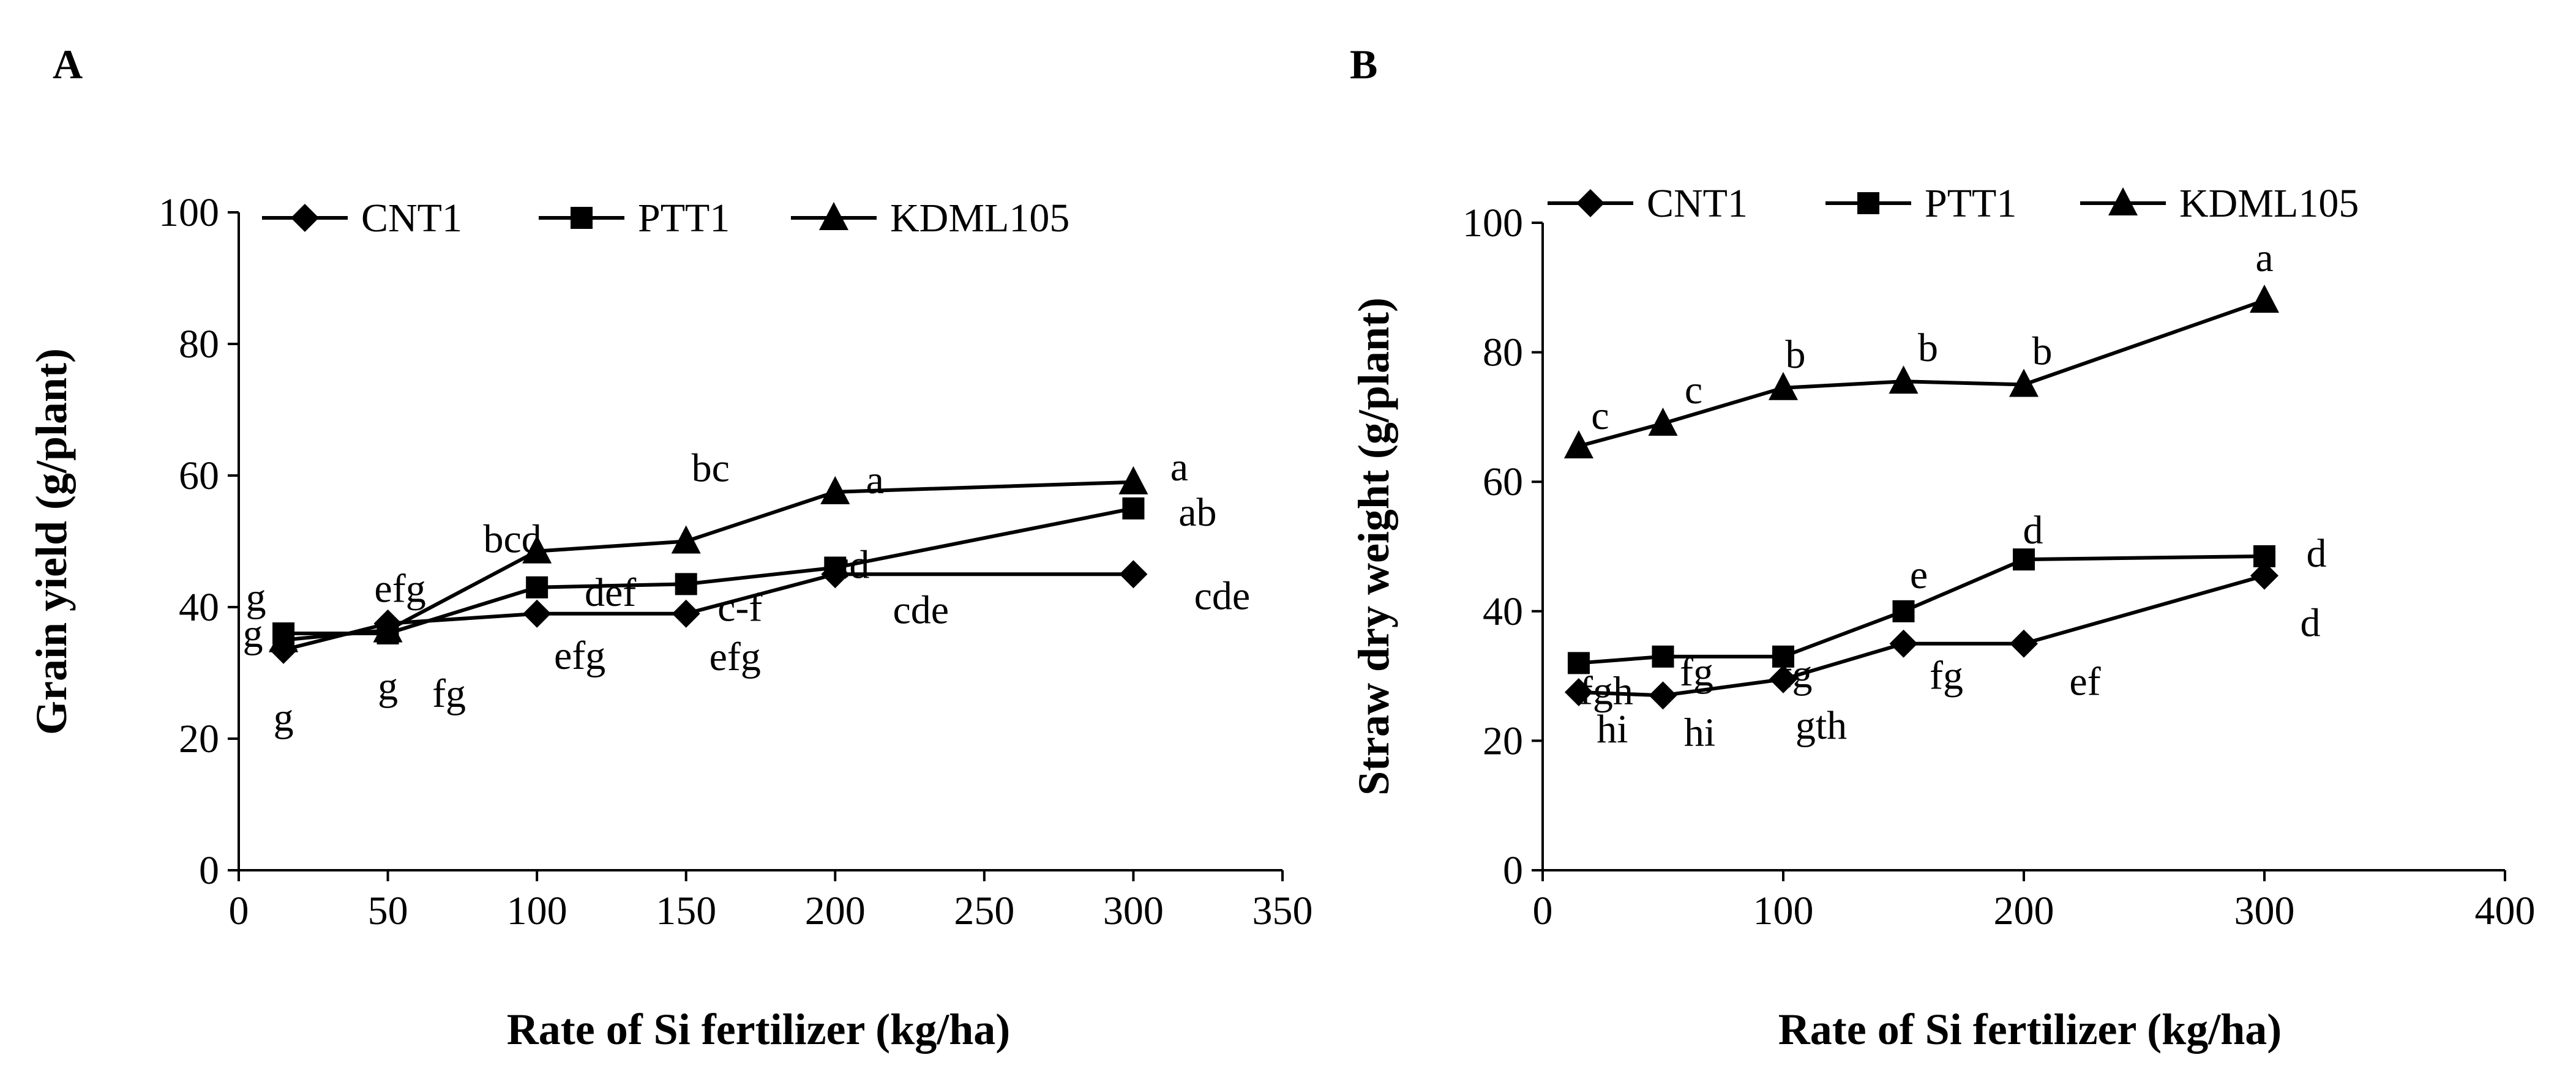 The width and height of the screenshot is (2576, 1082). What do you see at coordinates (68, 64) in the screenshot?
I see `panel-label: A` at bounding box center [68, 64].